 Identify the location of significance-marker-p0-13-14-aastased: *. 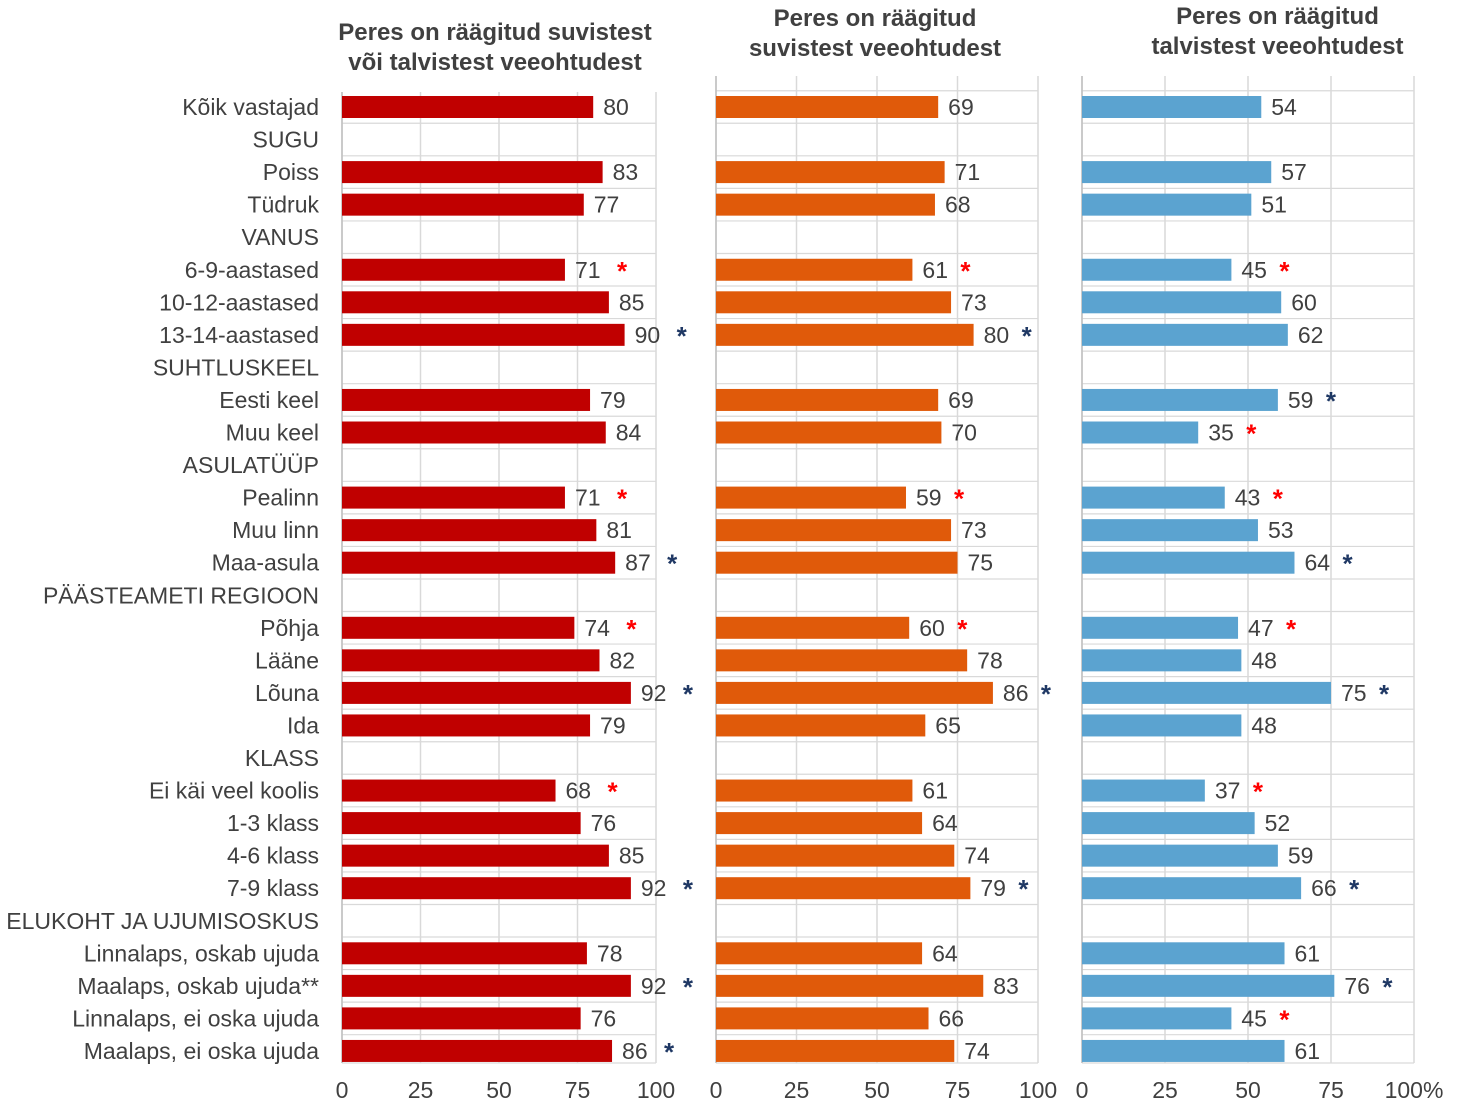
(682, 336).